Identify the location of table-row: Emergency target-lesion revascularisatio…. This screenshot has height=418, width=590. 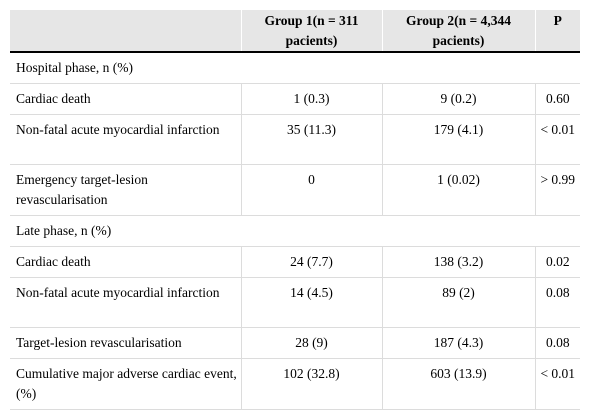
(295, 190).